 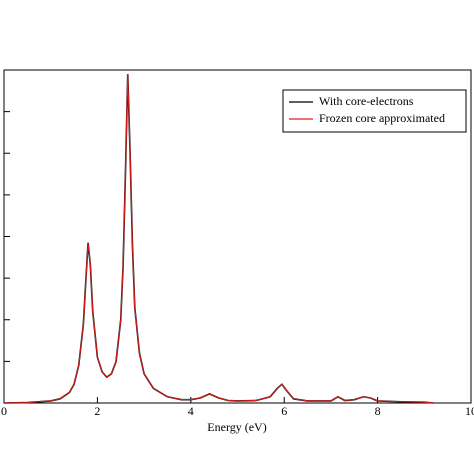 What do you see at coordinates (469, 411) in the screenshot?
I see `x-tick-label: 10` at bounding box center [469, 411].